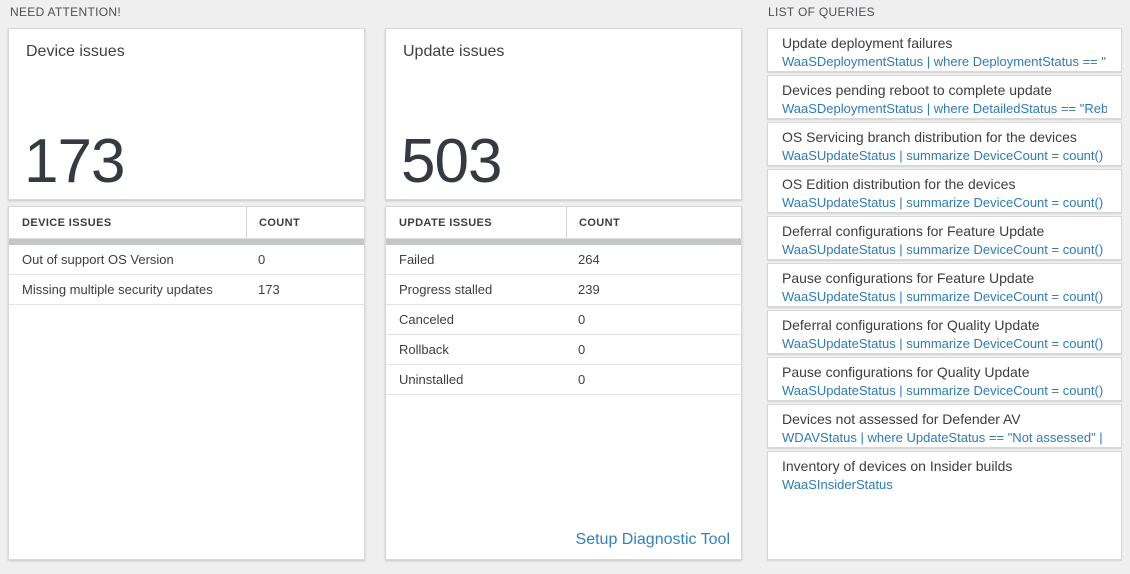  Describe the element at coordinates (74, 161) in the screenshot. I see `device-issues-total: 173` at that location.